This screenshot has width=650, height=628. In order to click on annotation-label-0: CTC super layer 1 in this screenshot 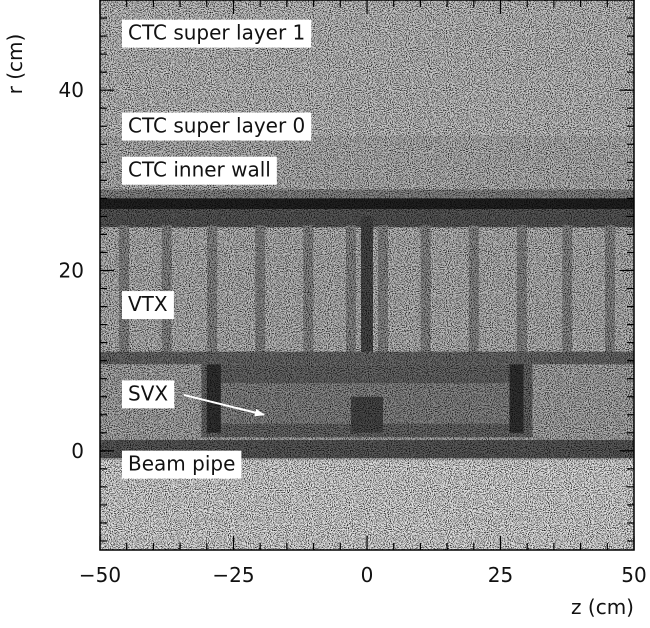, I will do `click(216, 33)`.